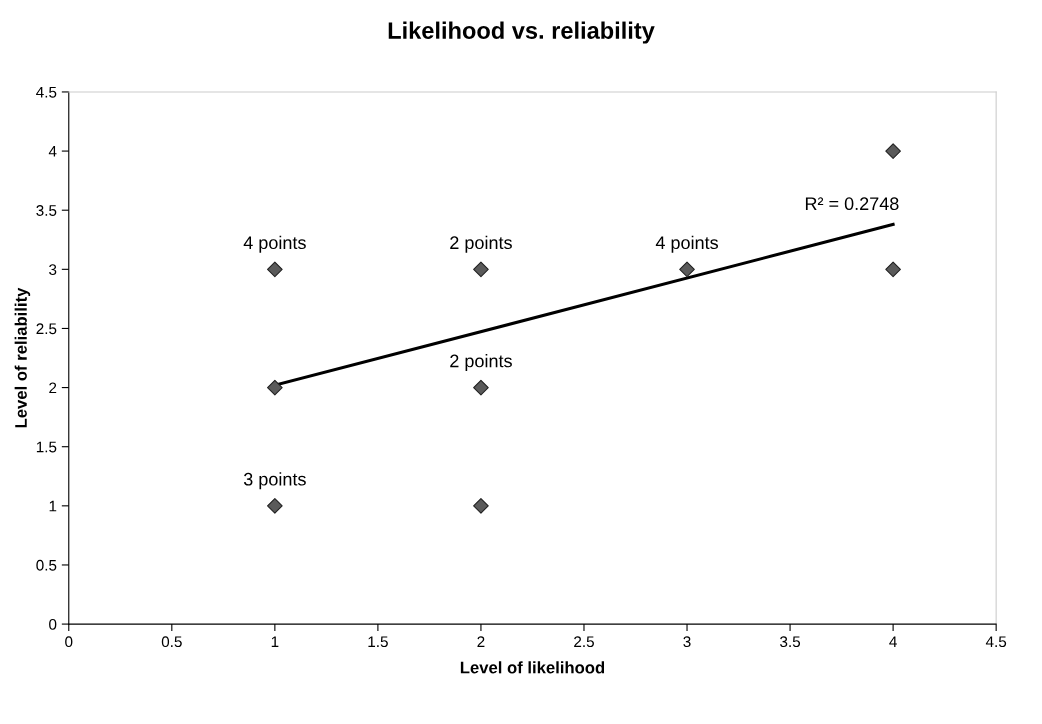 This screenshot has height=724, width=1042. I want to click on y-tick-label: 0.5, so click(46, 565).